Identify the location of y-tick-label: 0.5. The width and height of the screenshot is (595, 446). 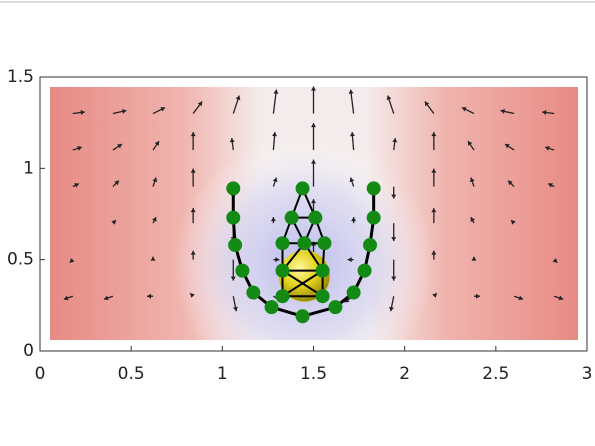
(20, 260).